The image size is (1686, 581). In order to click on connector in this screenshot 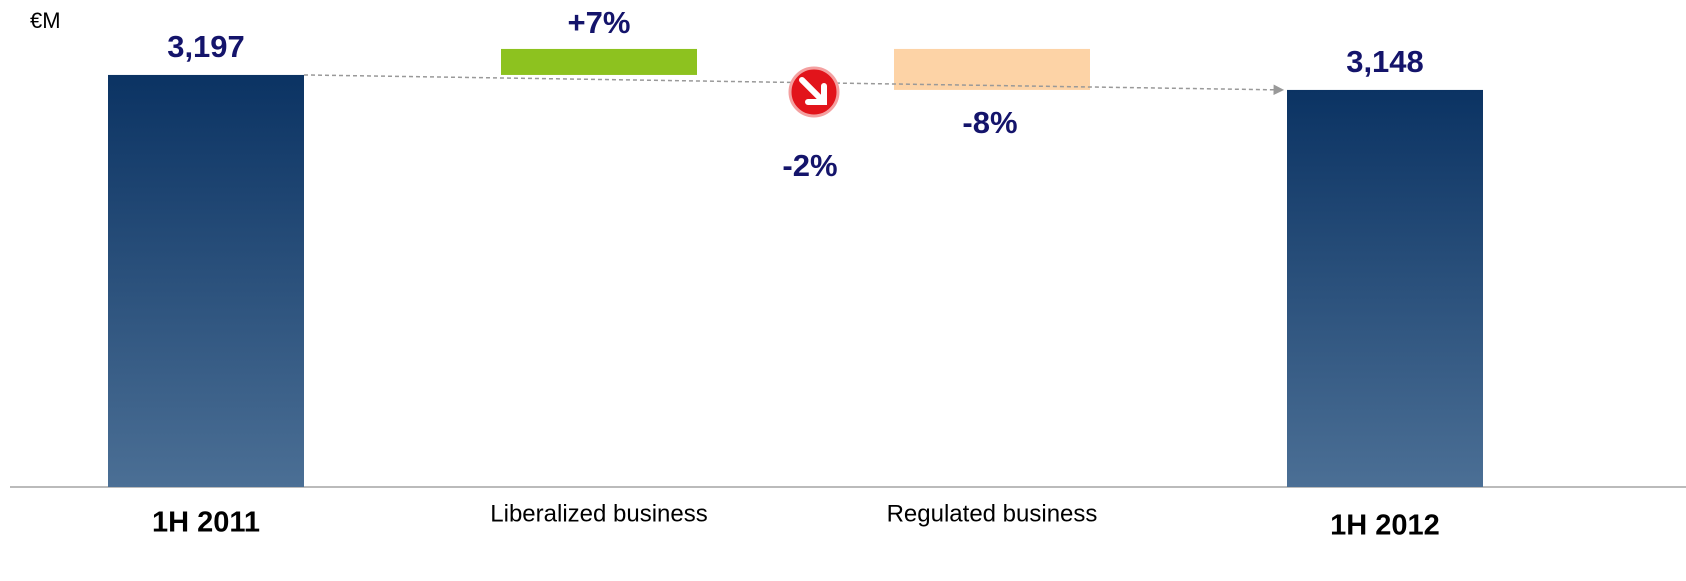, I will do `click(794, 85)`.